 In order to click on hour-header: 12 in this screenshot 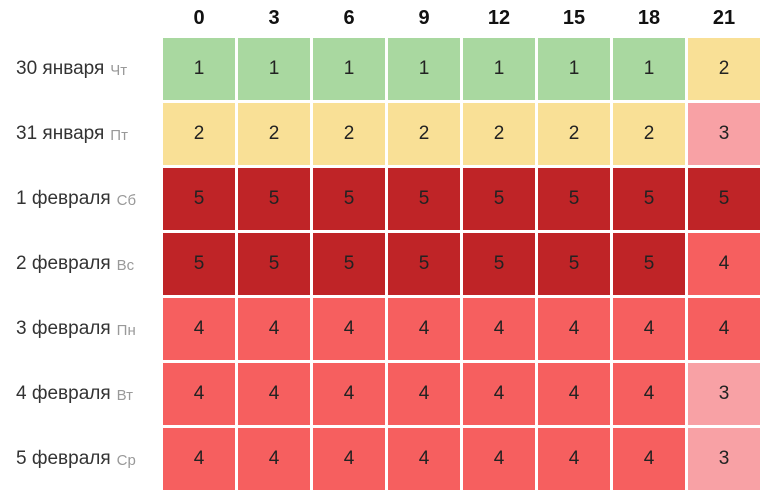, I will do `click(499, 18)`.